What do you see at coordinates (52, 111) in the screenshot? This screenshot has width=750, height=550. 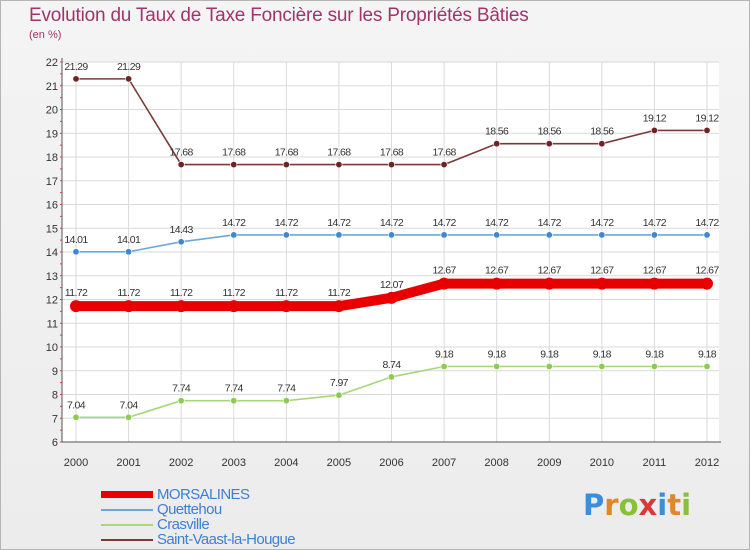 I see `y-tick-label: 20` at bounding box center [52, 111].